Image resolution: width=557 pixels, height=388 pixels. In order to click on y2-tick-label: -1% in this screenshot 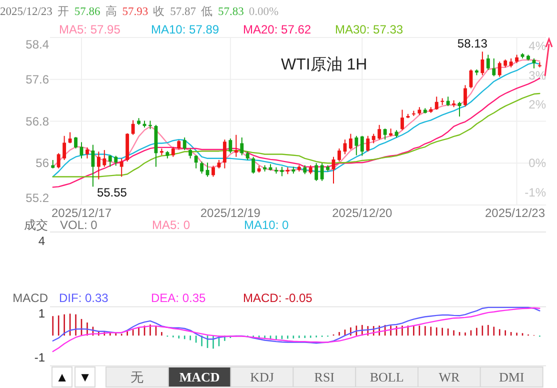, I will do `click(535, 192)`.